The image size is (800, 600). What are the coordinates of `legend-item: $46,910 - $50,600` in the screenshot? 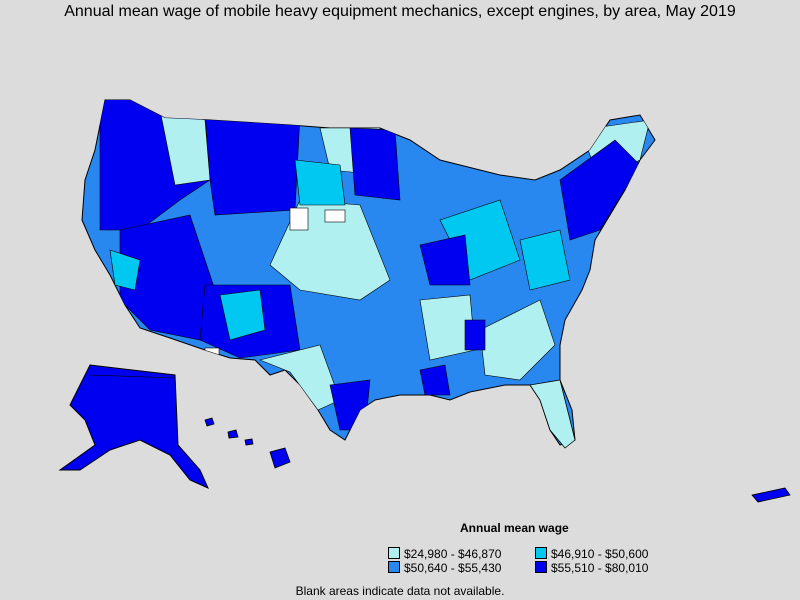 It's located at (591, 554).